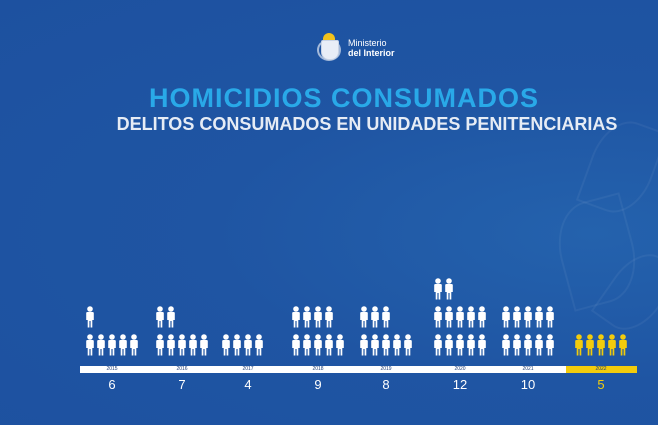  What do you see at coordinates (528, 369) in the screenshot?
I see `year-label-2021: 2021` at bounding box center [528, 369].